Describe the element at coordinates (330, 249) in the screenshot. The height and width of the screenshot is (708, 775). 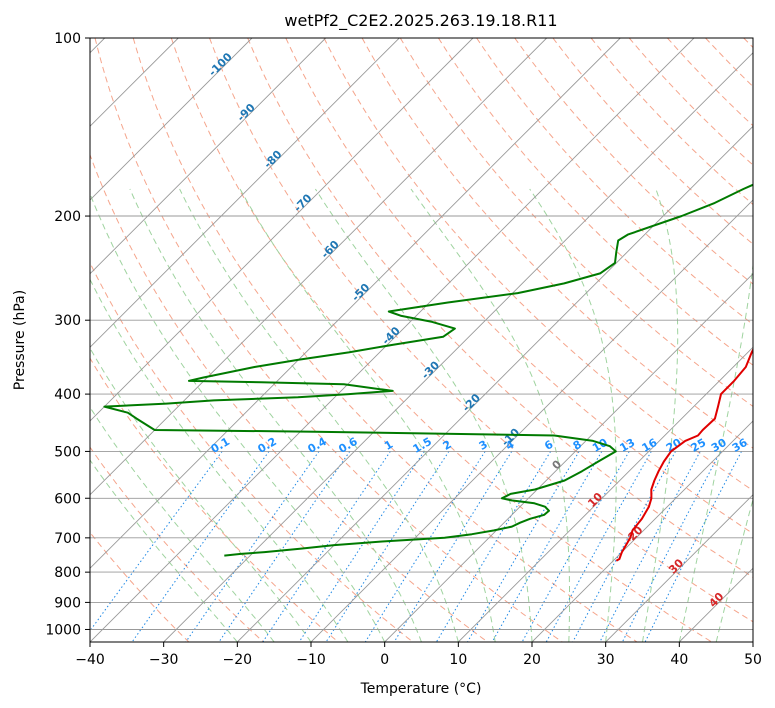
I see `isotherm-label: -60` at that location.